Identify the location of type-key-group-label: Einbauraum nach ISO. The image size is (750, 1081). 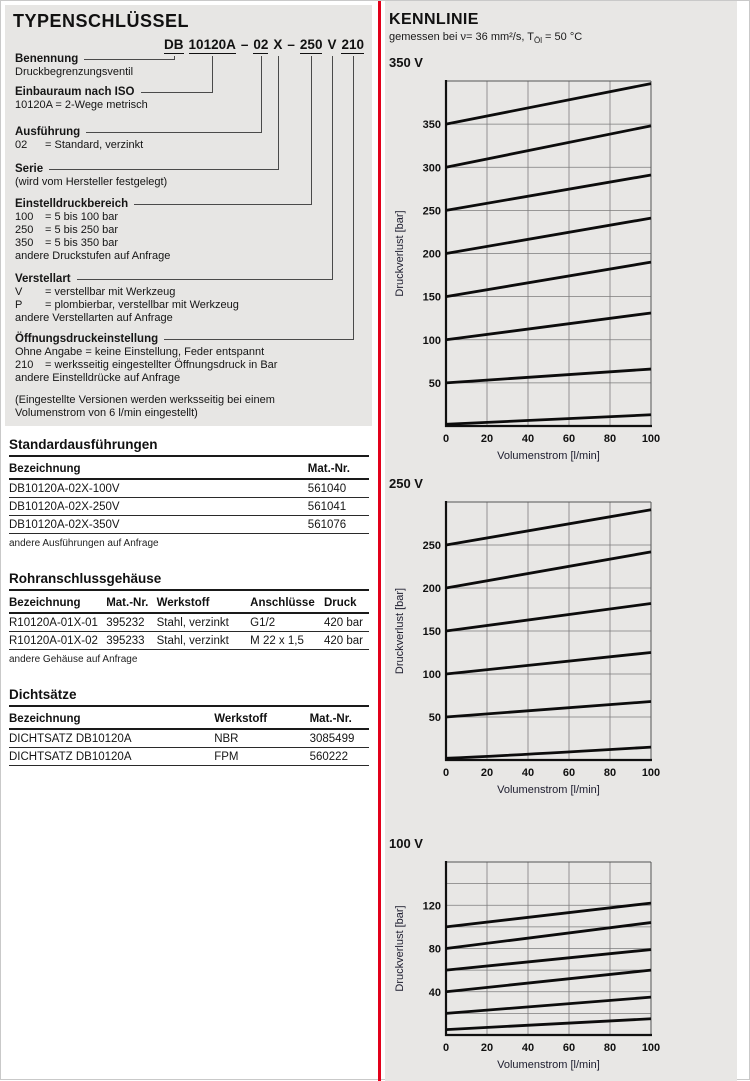
(75, 91).